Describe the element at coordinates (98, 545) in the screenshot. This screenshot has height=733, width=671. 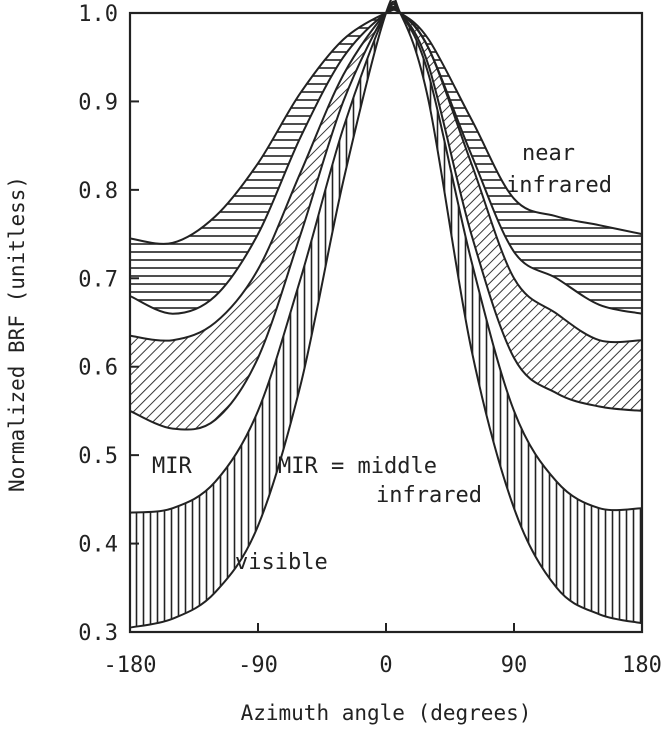
I see `y-tick-label-1: 0.4` at that location.